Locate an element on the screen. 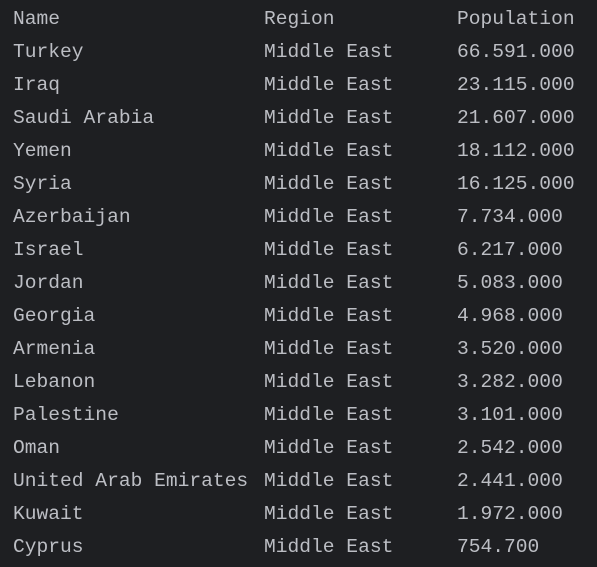 The height and width of the screenshot is (567, 597). population-cell: 2.542.000 is located at coordinates (510, 448).